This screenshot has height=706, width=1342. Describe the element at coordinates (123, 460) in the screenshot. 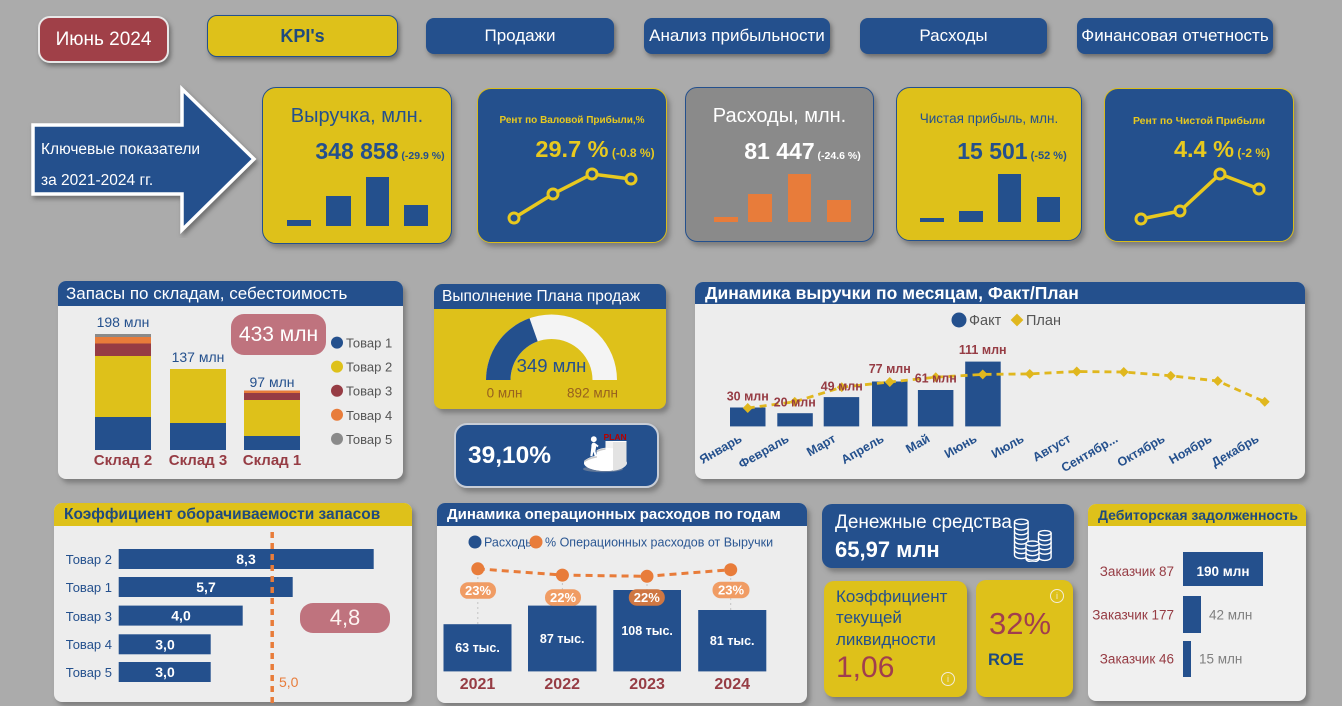

I see `svg-text: Склад 2` at that location.